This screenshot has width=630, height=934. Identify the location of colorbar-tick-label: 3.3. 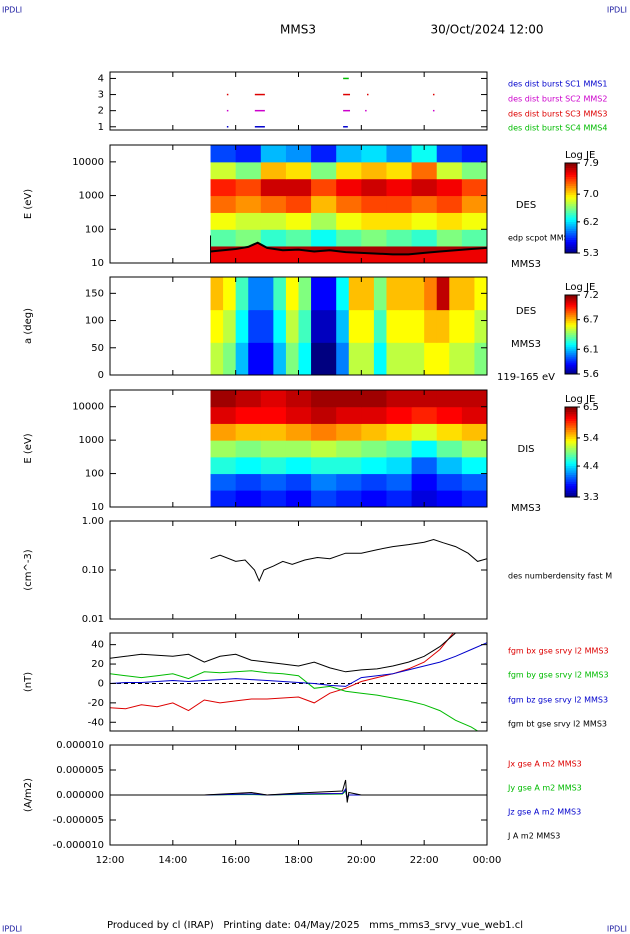
(591, 497).